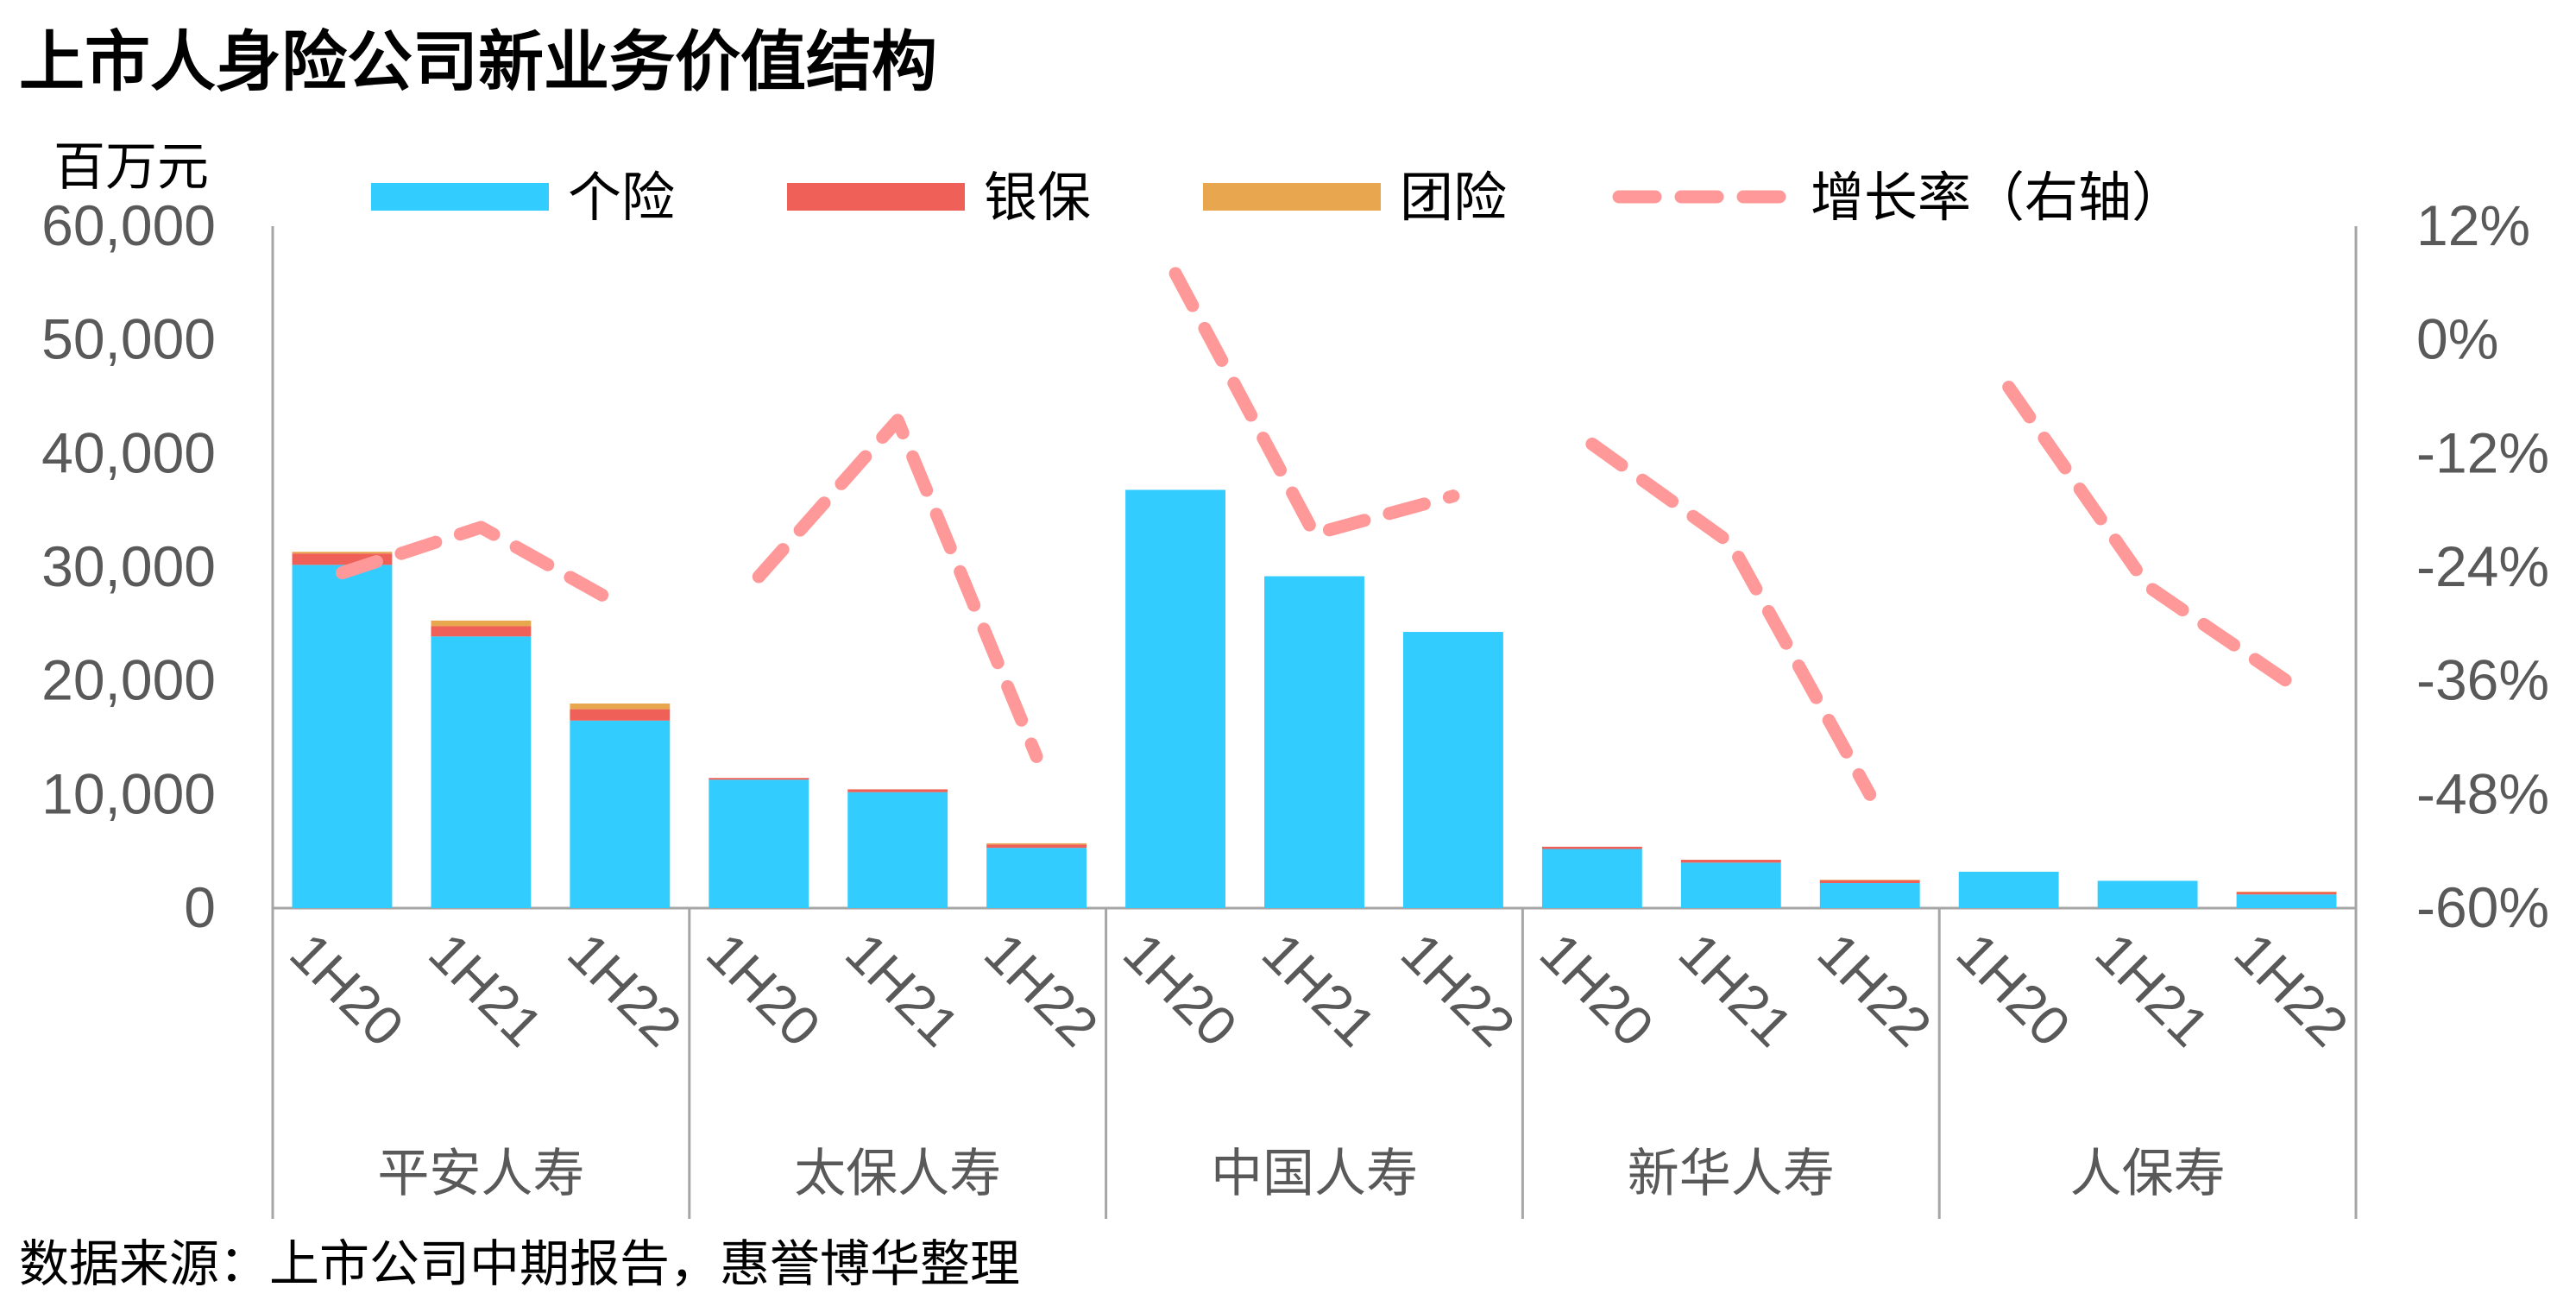 This screenshot has width=2576, height=1300. I want to click on y-tick-left: 50,000, so click(128, 339).